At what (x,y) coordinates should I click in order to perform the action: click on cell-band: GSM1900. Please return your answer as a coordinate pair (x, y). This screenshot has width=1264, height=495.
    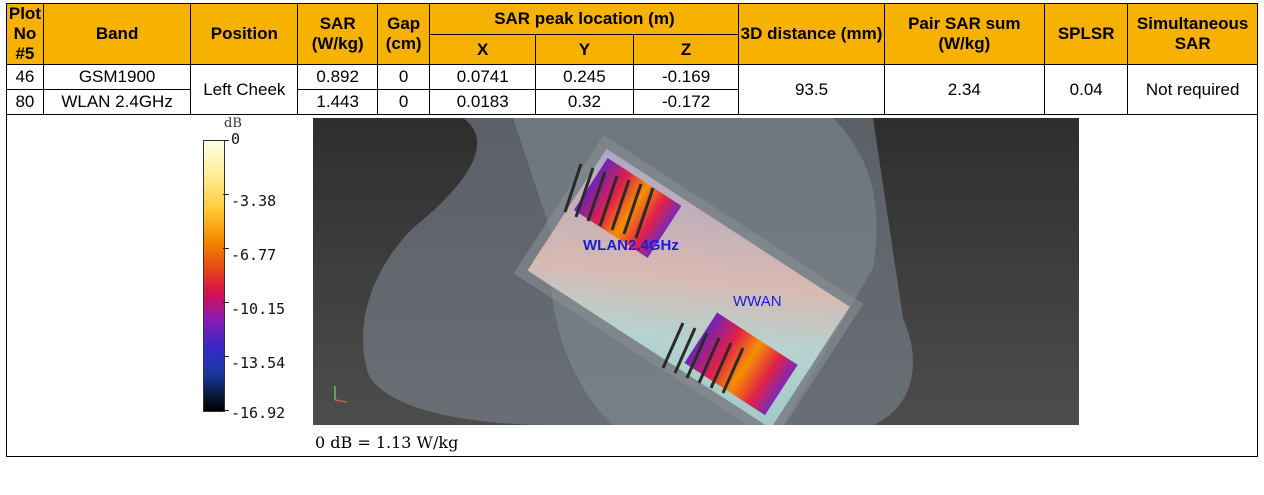
    Looking at the image, I should click on (117, 77).